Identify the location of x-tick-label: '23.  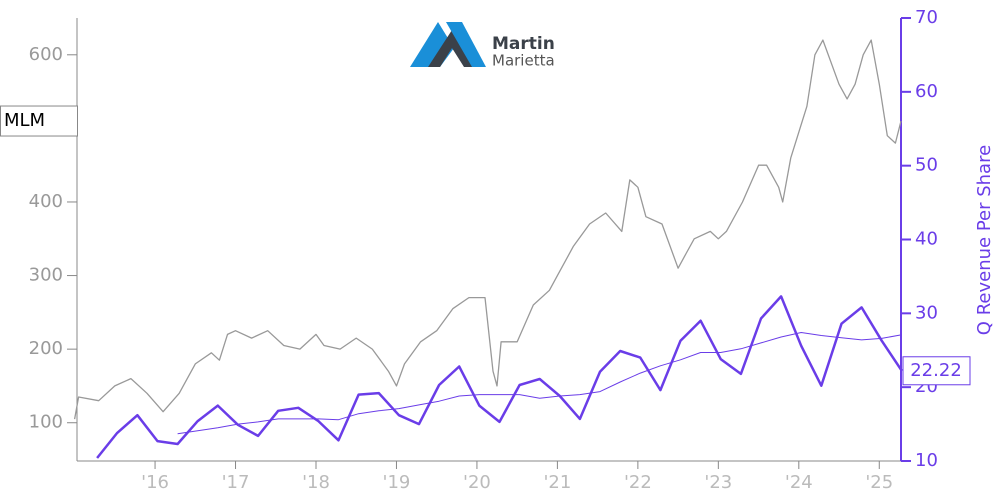
(718, 482).